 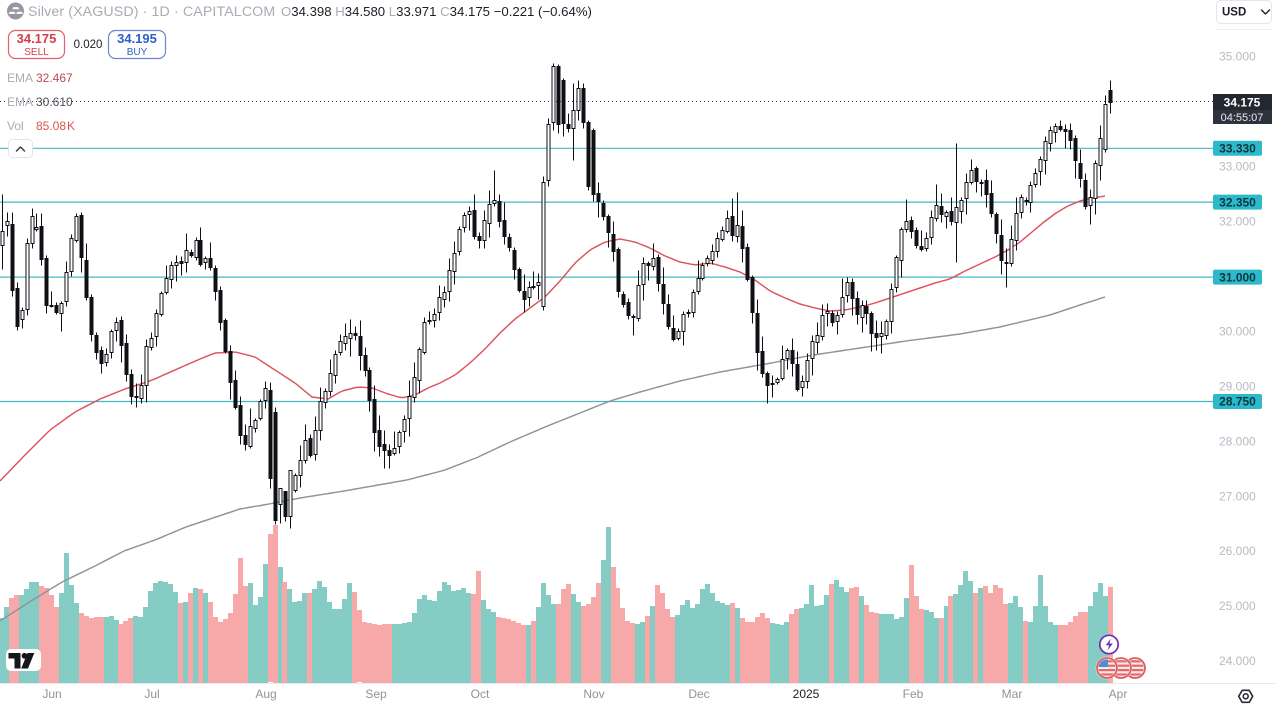 What do you see at coordinates (913, 694) in the screenshot?
I see `svg-text: Feb` at bounding box center [913, 694].